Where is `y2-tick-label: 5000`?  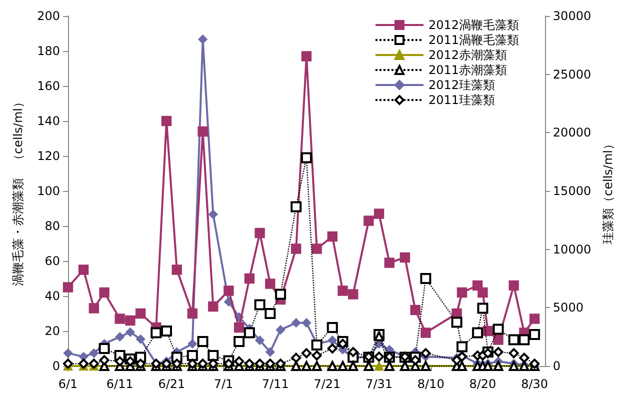
y2-tick-label: 5000 is located at coordinates (568, 307).